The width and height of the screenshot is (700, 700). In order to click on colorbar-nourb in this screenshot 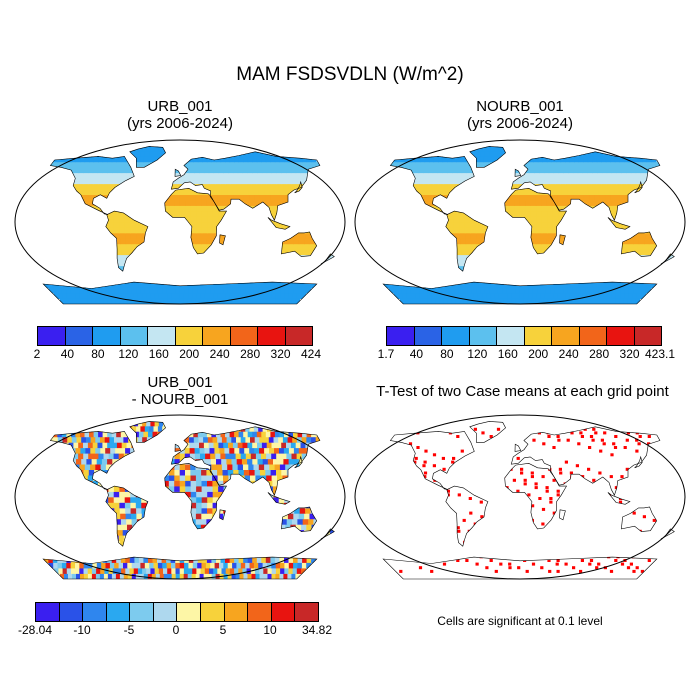, I will do `click(524, 336)`.